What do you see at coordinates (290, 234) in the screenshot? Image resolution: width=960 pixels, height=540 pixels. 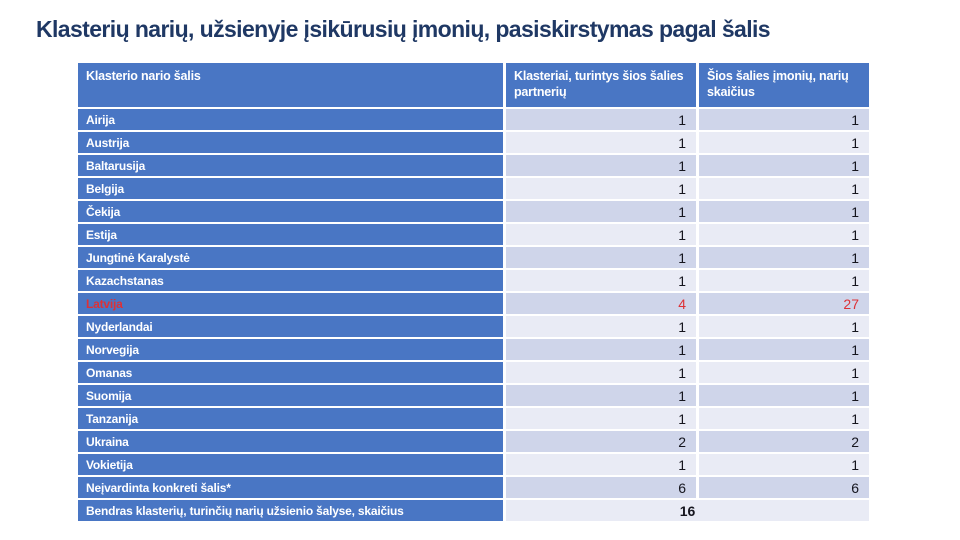 I see `country-cell: Estija` at bounding box center [290, 234].